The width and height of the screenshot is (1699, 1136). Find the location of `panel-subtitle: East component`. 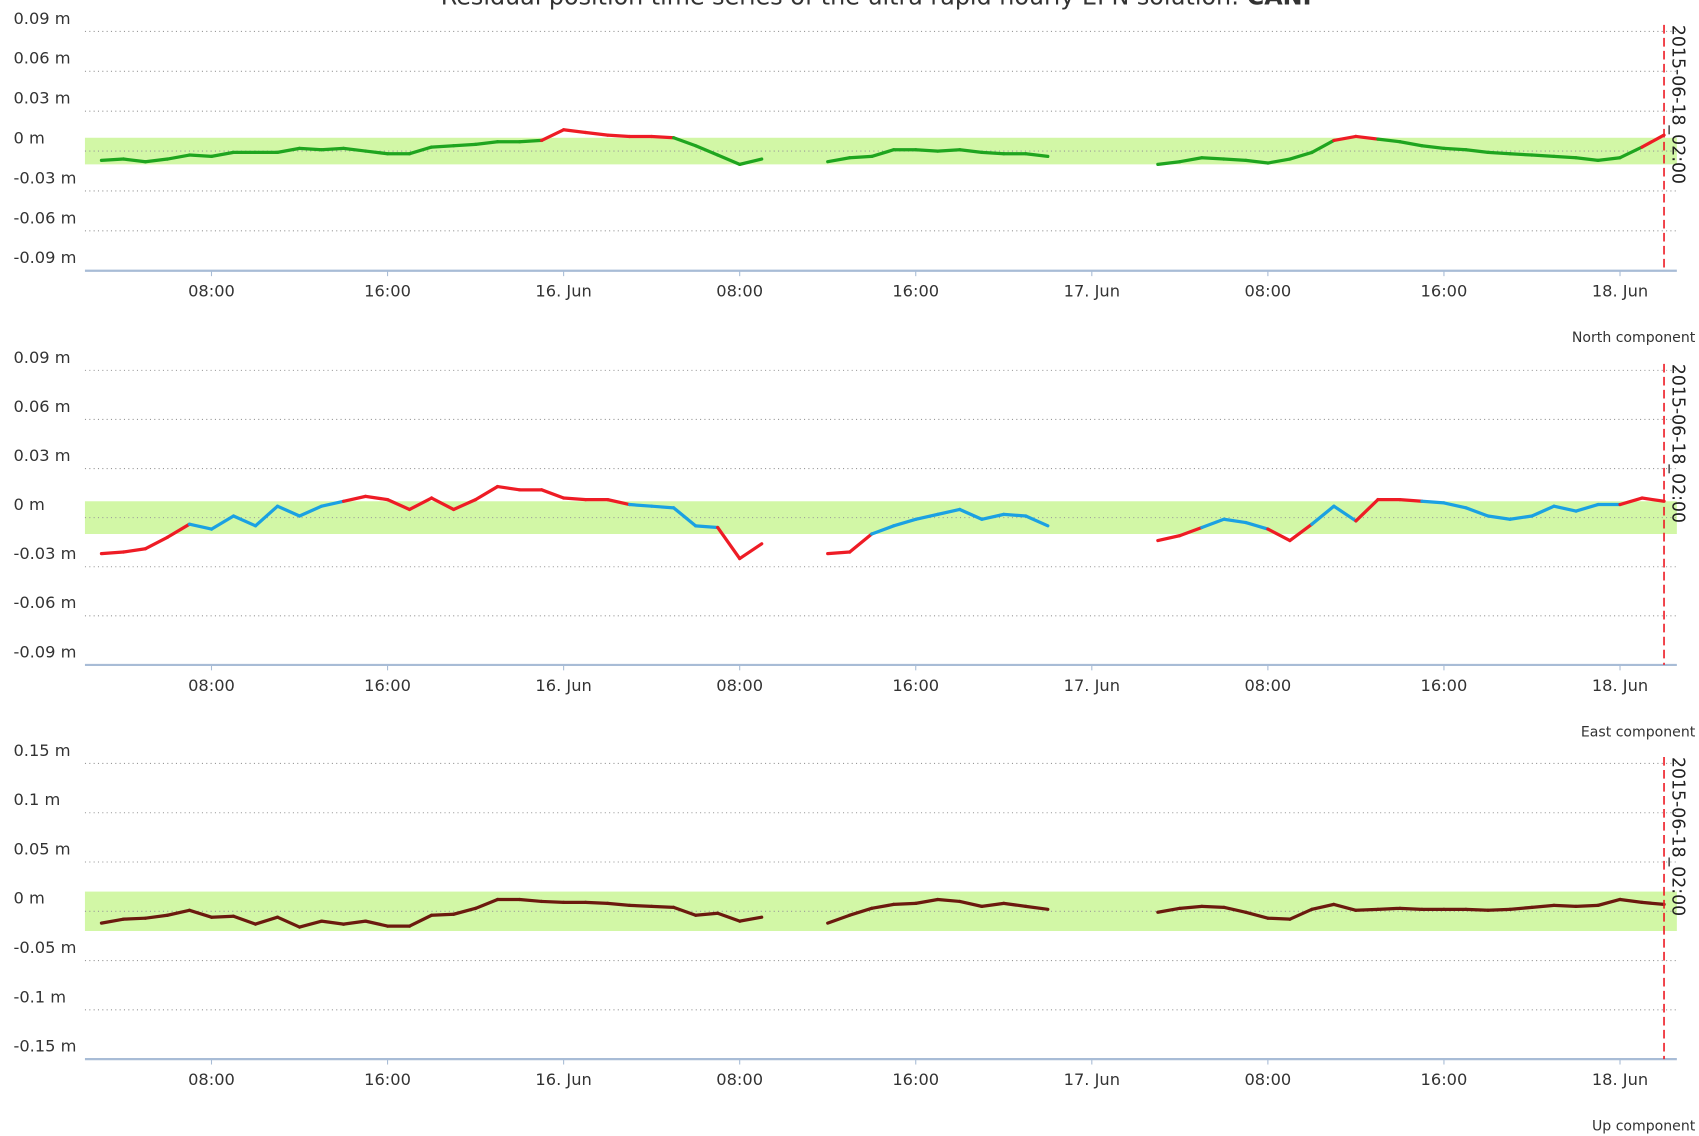

panel-subtitle: East component is located at coordinates (1638, 732).